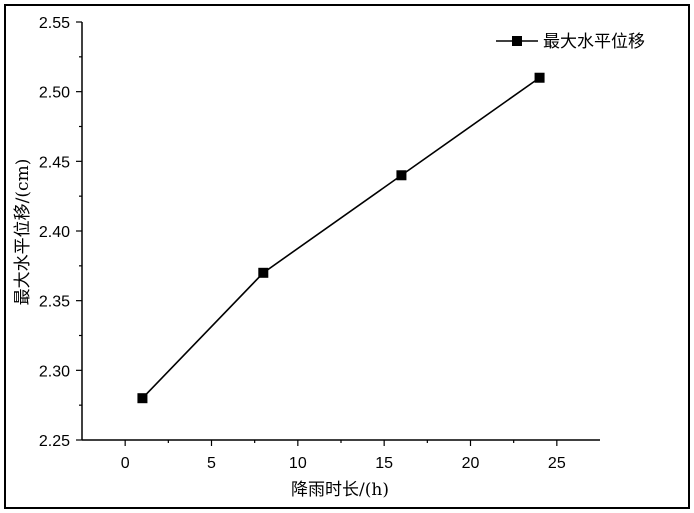 The width and height of the screenshot is (694, 513). What do you see at coordinates (54, 232) in the screenshot?
I see `y-tick-label: 2.40` at bounding box center [54, 232].